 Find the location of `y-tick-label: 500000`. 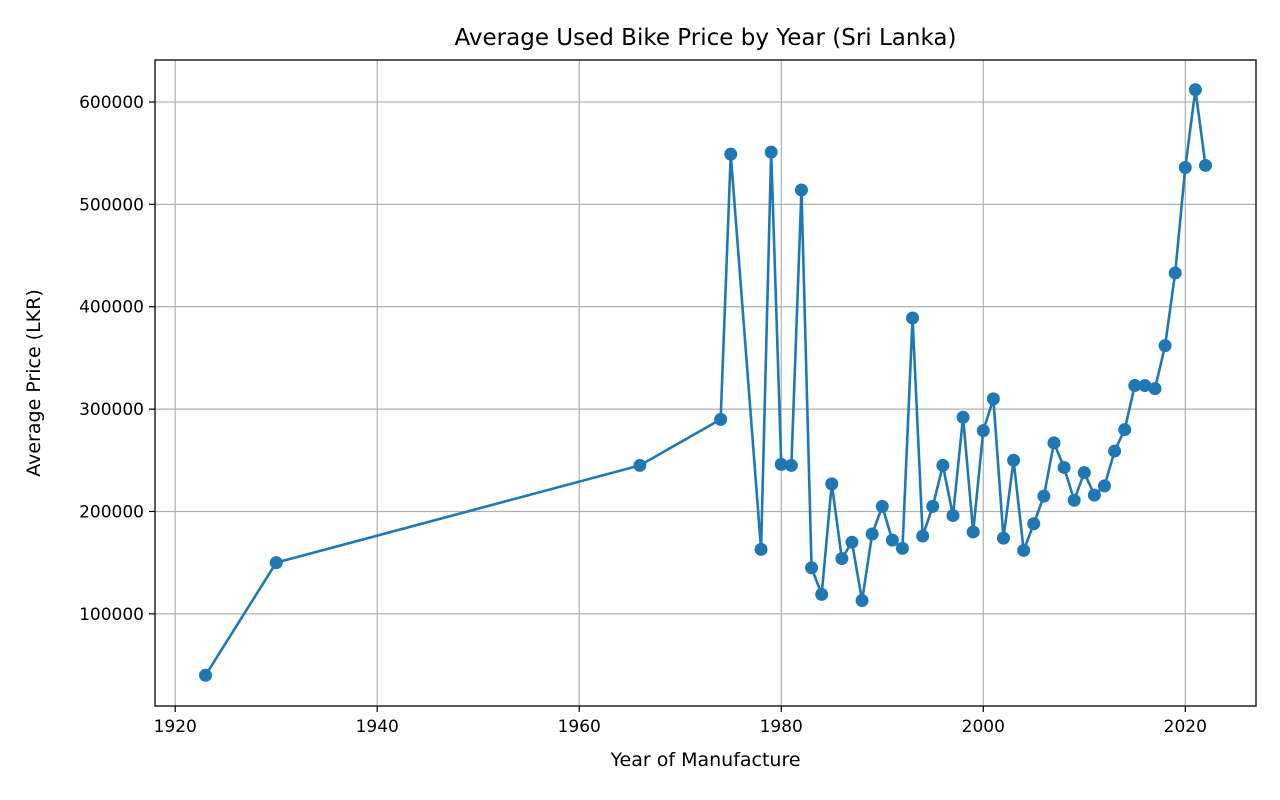

y-tick-label: 500000 is located at coordinates (111, 205).